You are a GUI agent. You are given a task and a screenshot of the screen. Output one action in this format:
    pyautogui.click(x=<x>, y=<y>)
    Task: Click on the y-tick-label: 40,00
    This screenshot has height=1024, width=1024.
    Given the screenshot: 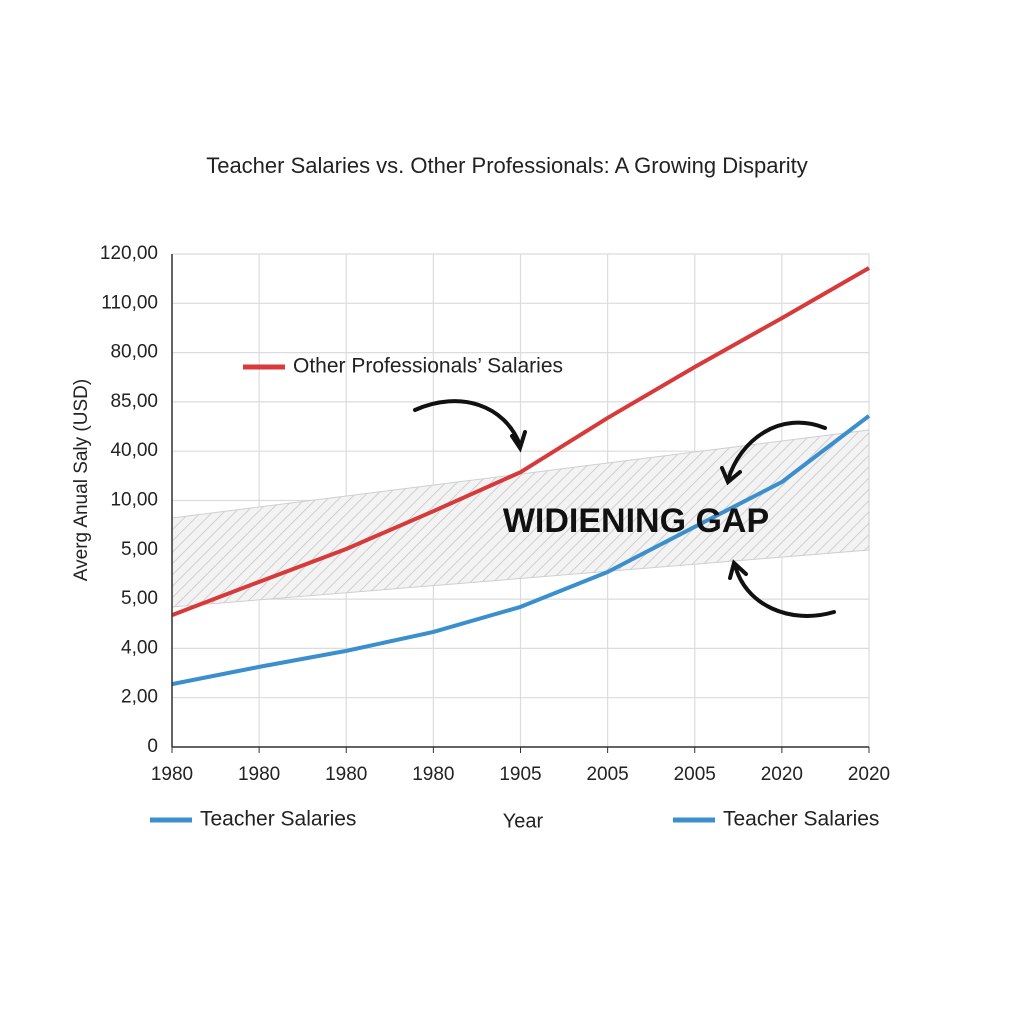 What is the action you would take?
    pyautogui.click(x=134, y=450)
    